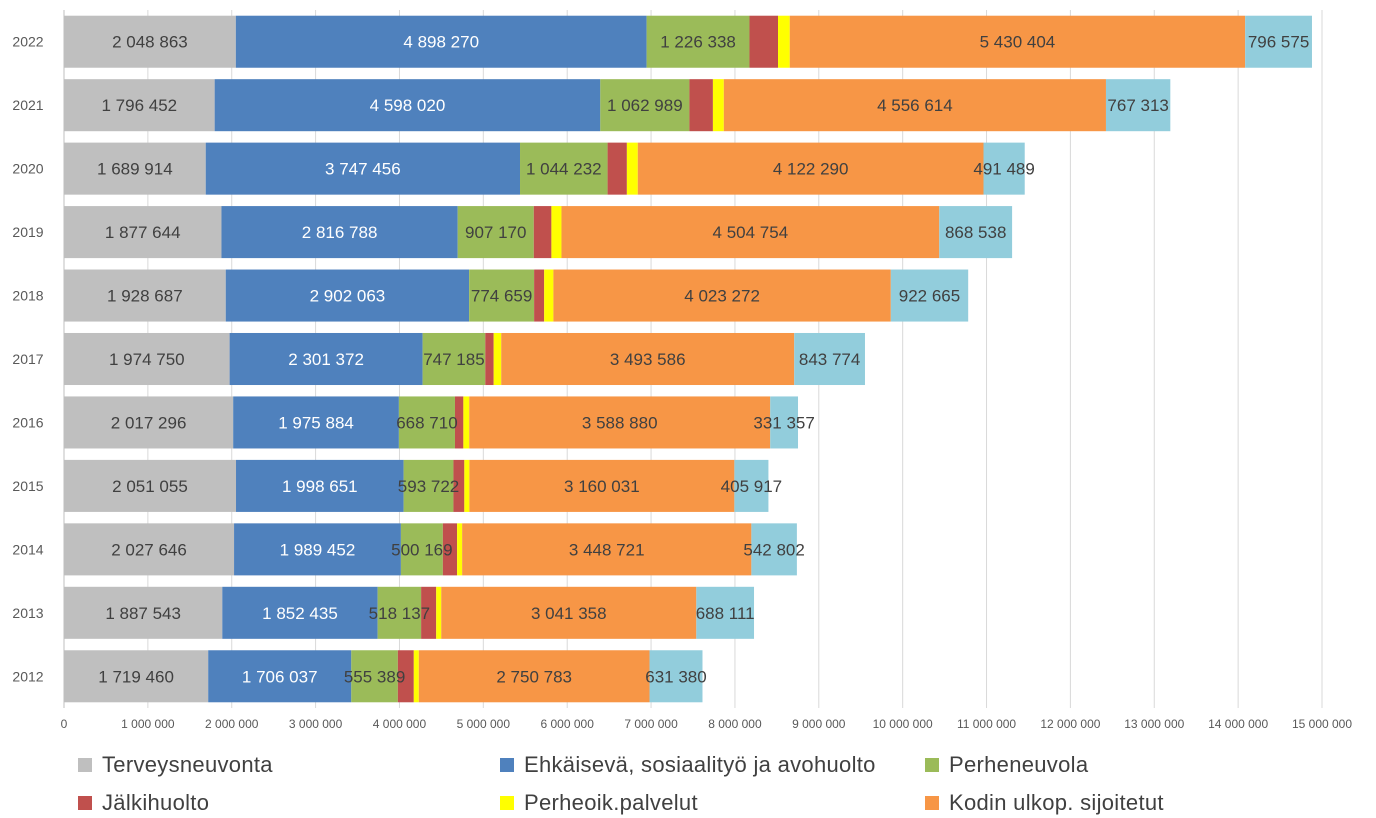  I want to click on legend-item-perheneuvola: Perheneuvola, so click(1006, 765).